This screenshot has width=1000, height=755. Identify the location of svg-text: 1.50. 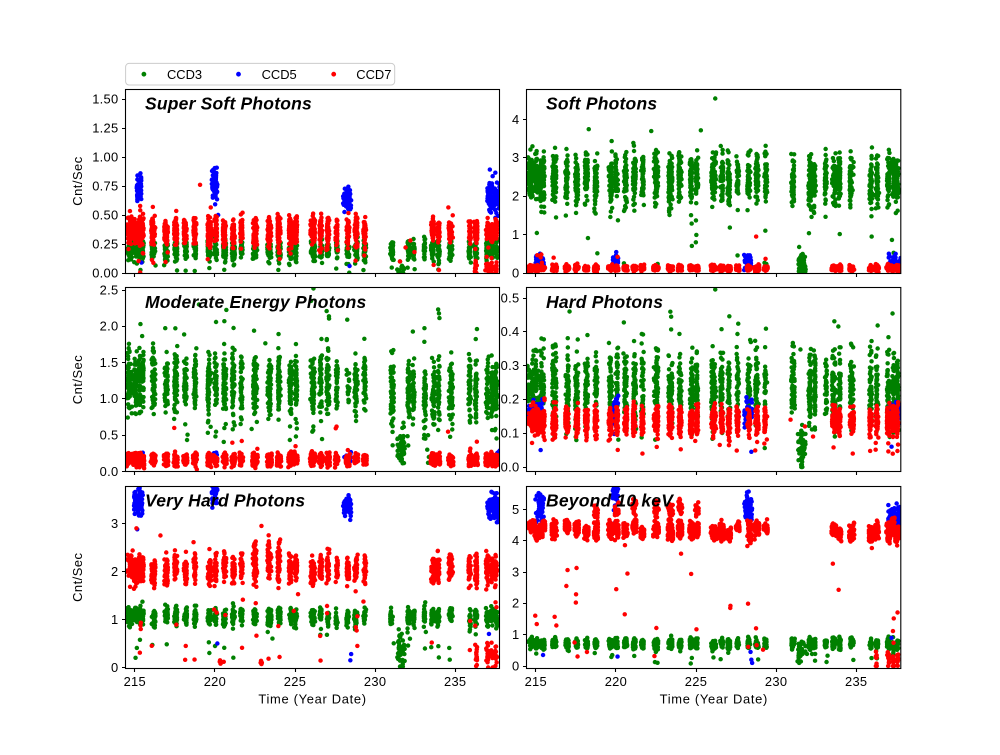
(105, 98).